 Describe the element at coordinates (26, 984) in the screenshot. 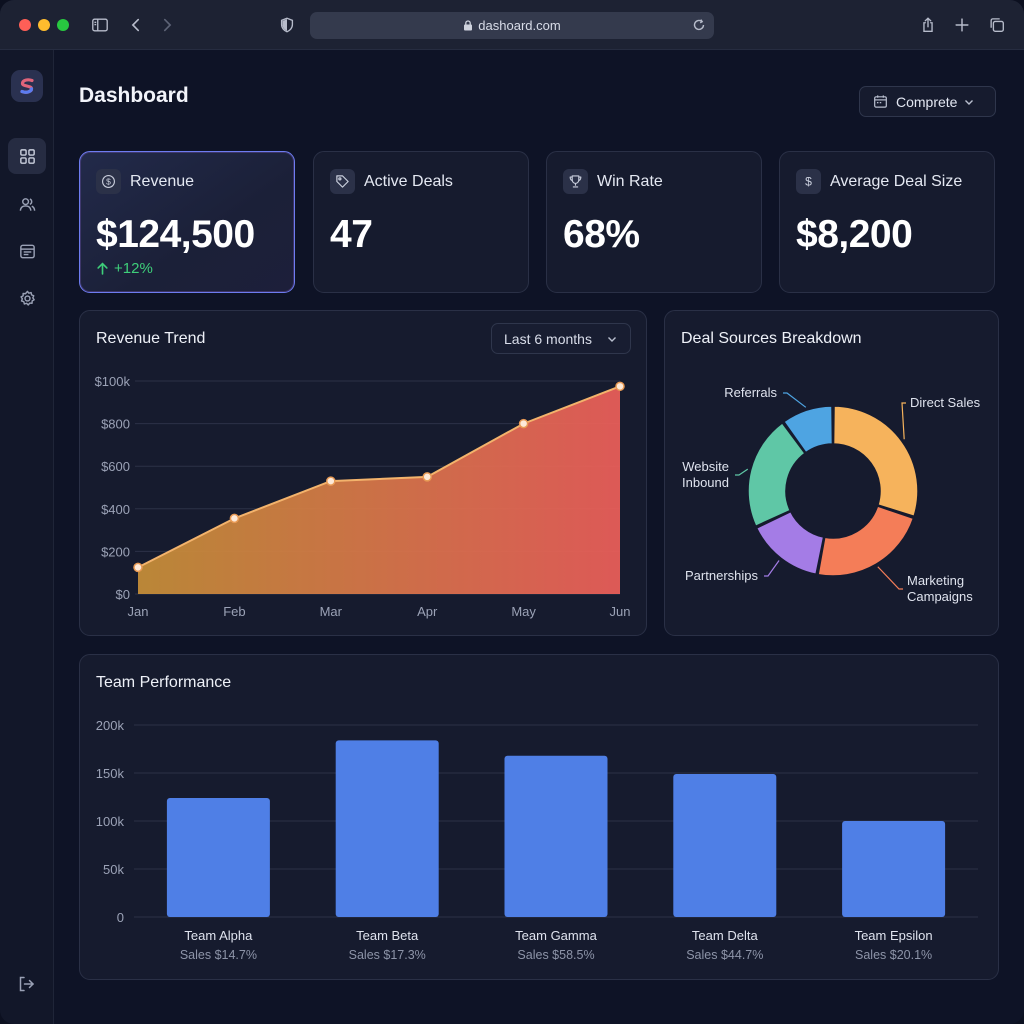

I see `logout-icon` at that location.